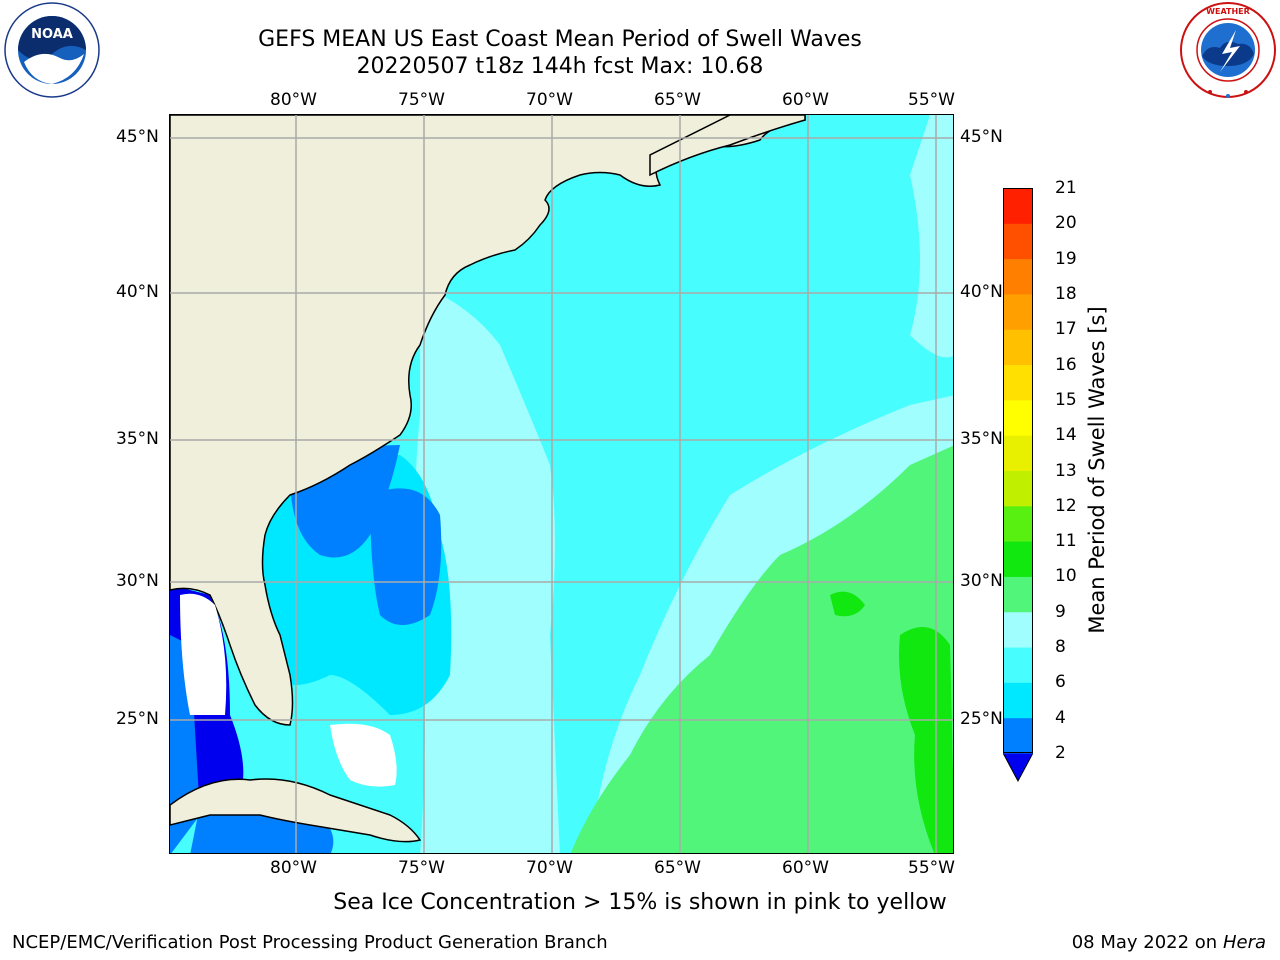 Image resolution: width=1280 pixels, height=960 pixels. I want to click on colorbar-tick-label: 17, so click(1066, 329).